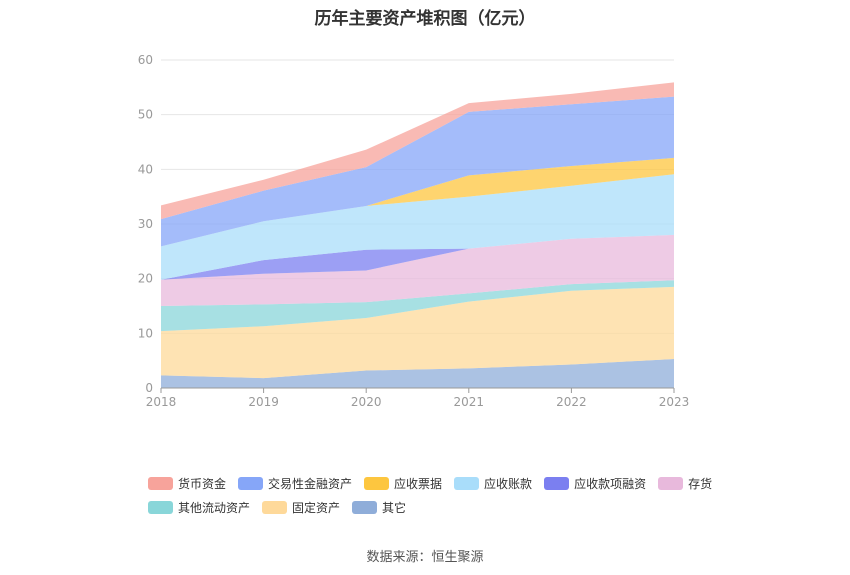 This screenshot has height=575, width=850. I want to click on y-tick-label: 30, so click(145, 224).